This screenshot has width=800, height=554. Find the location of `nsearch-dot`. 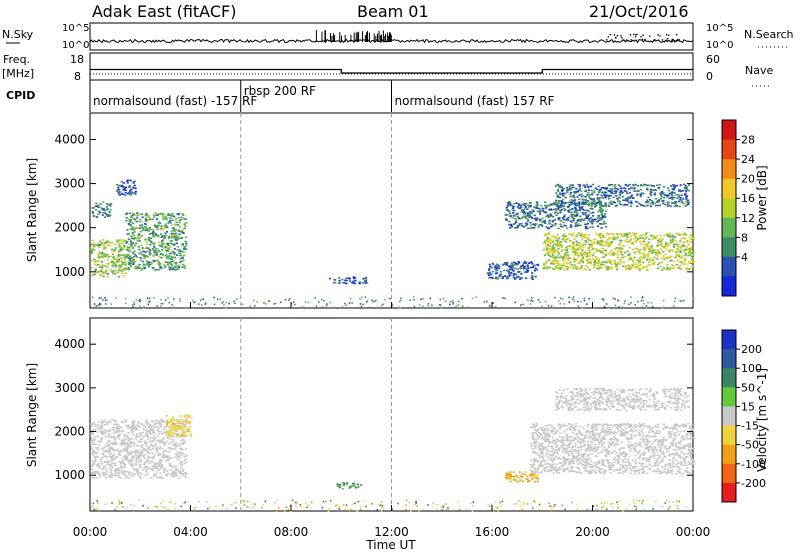

nsearch-dot is located at coordinates (645, 39).